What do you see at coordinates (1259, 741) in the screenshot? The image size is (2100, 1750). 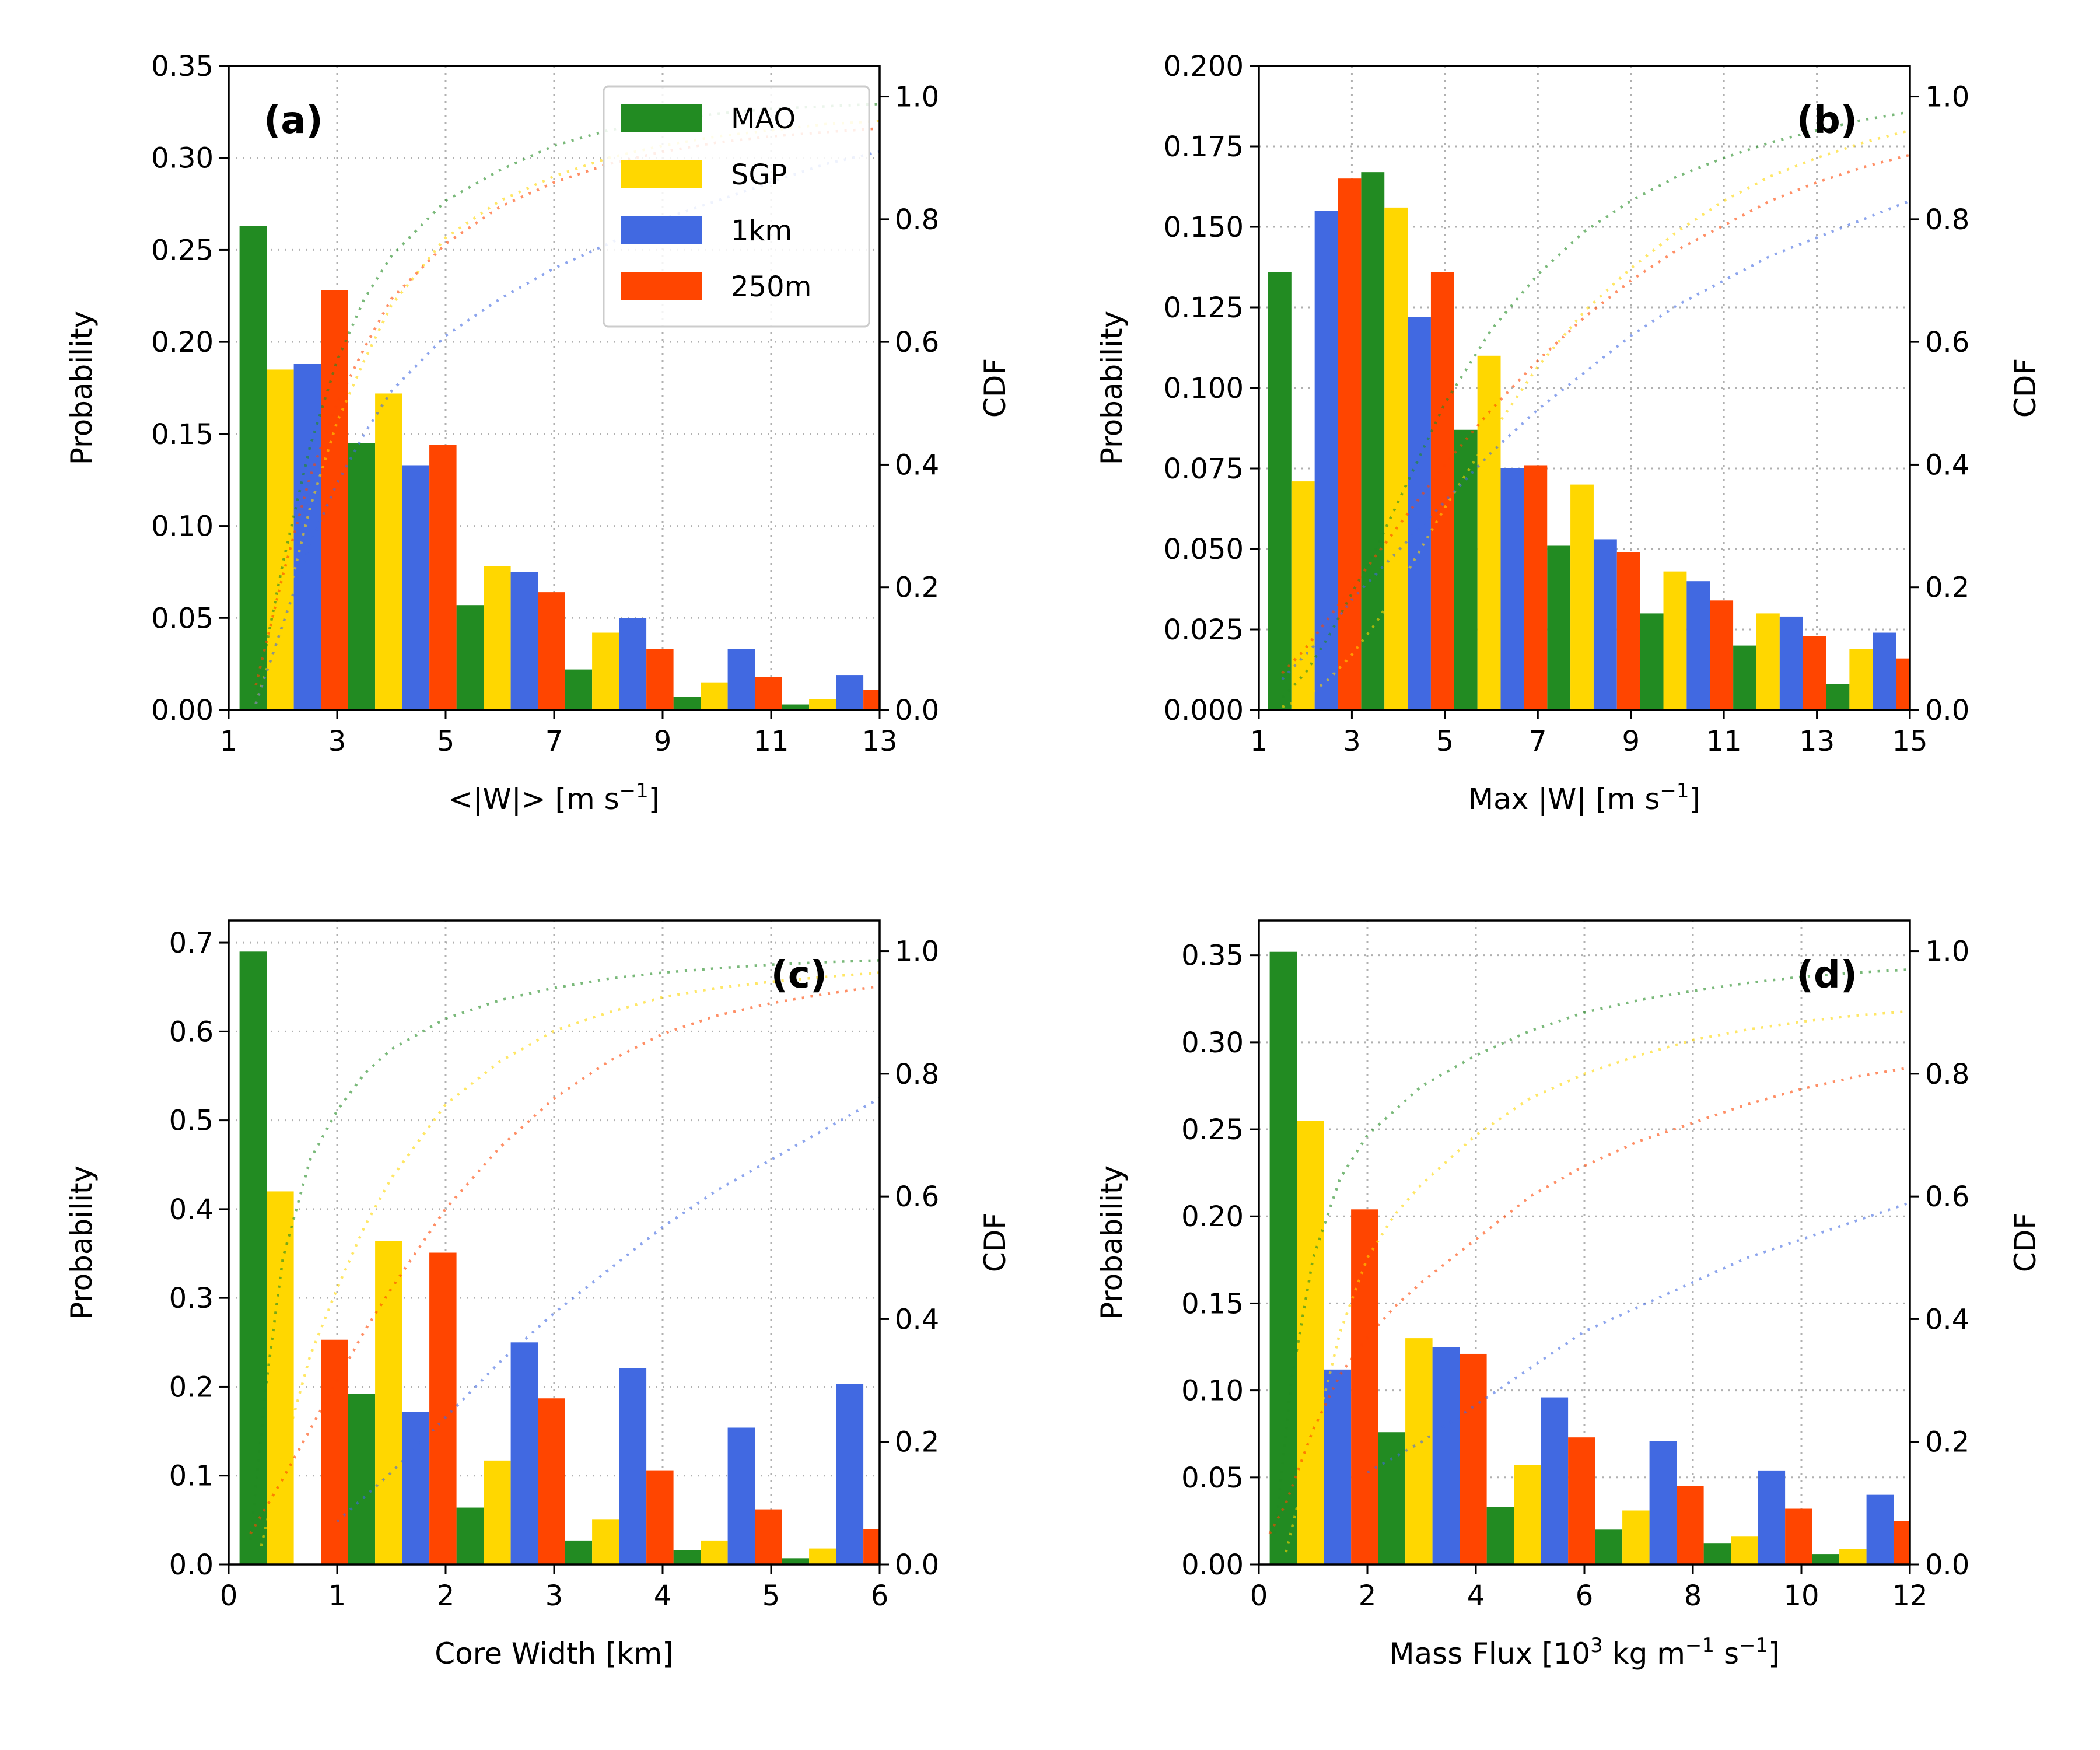 I see `x-tick-label: 1` at bounding box center [1259, 741].